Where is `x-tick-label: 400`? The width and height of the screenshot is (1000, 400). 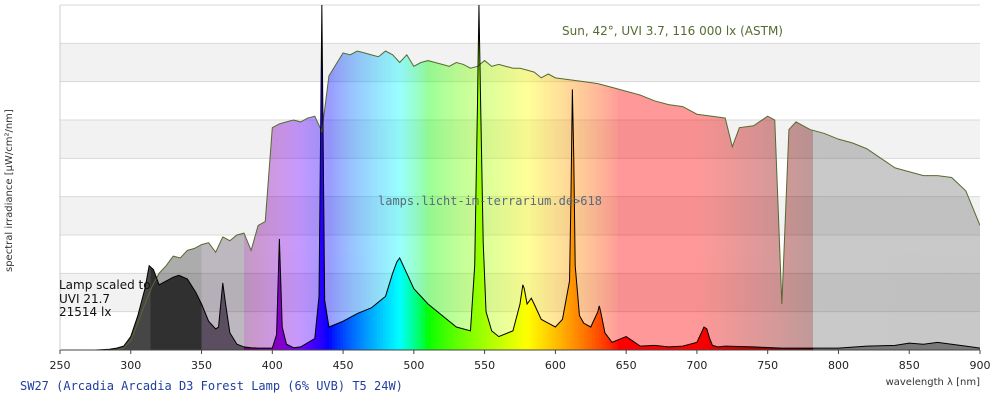
x-tick-label: 400 is located at coordinates (272, 365).